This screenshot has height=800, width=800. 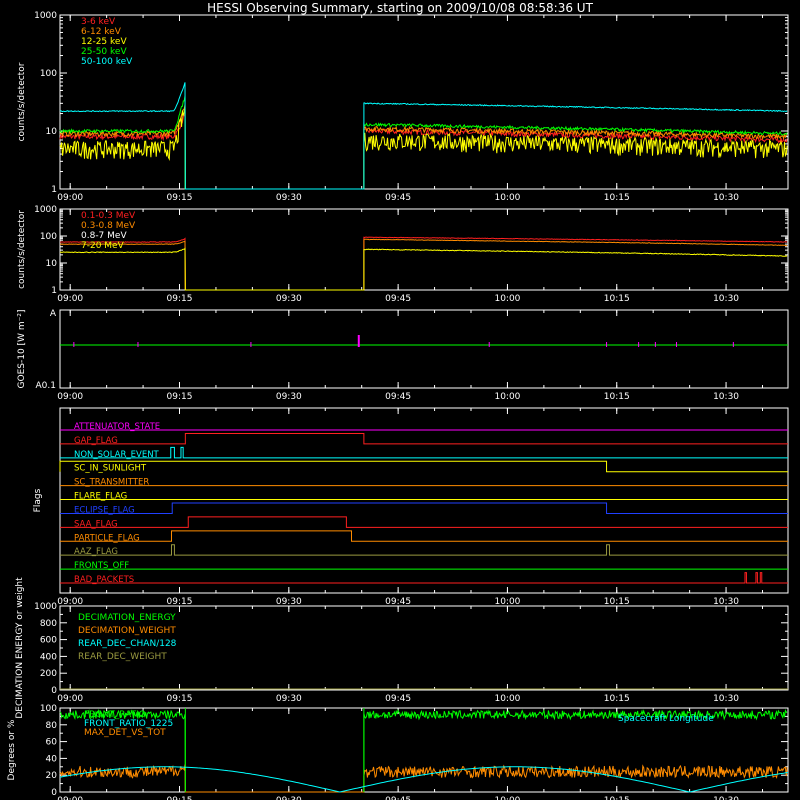 I want to click on flag-label: BAD_PACKETS, so click(x=104, y=580).